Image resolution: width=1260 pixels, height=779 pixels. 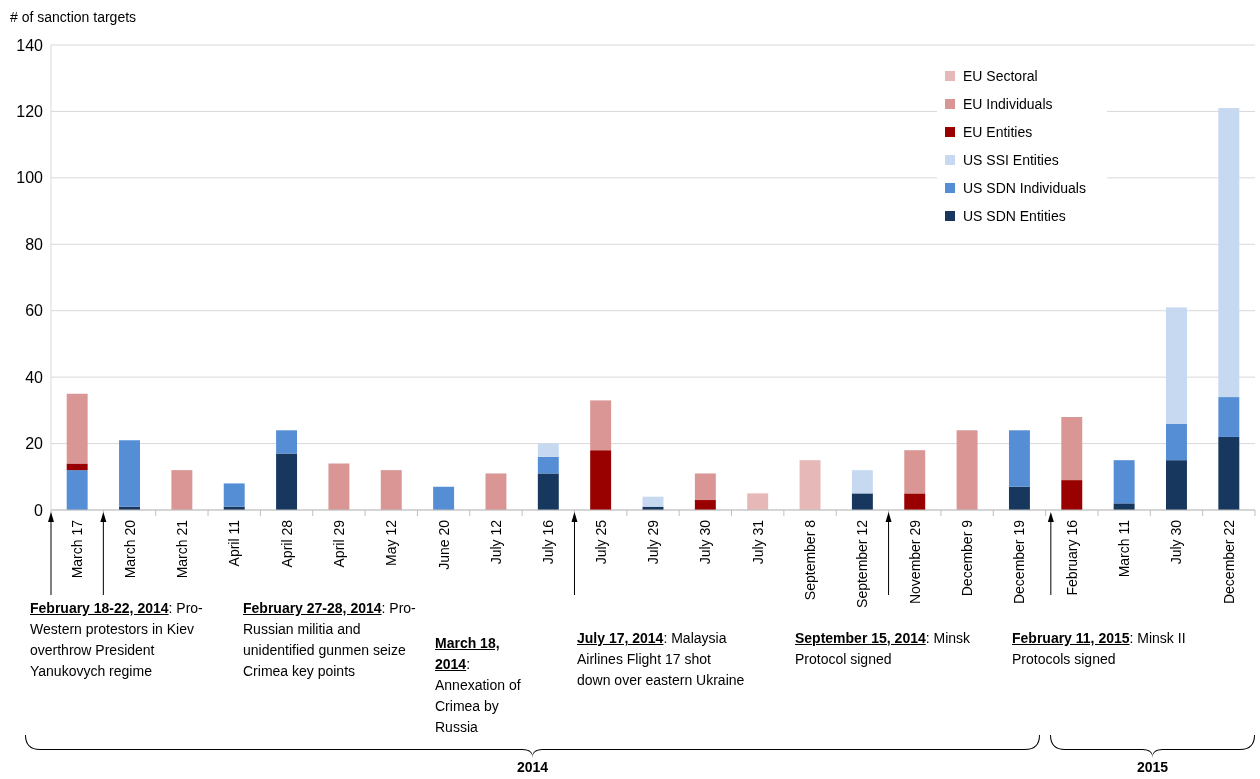 I want to click on x-tick-label: March 11, so click(x=1124, y=548).